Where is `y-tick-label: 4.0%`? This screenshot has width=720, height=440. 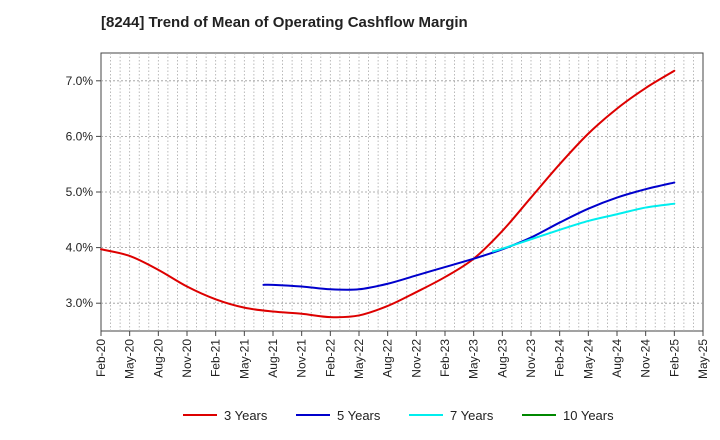 y-tick-label: 4.0% is located at coordinates (80, 248).